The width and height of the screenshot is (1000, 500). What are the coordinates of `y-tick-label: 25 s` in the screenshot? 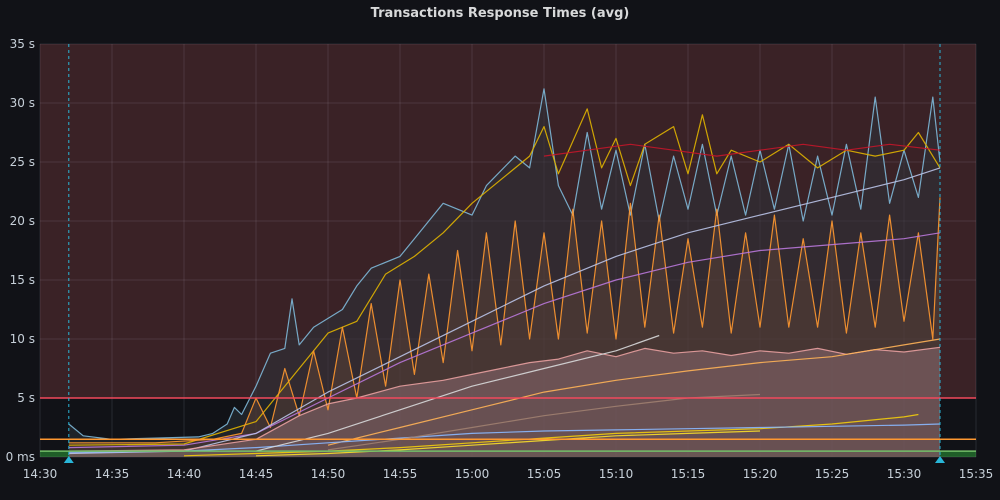 It's located at (22, 162).